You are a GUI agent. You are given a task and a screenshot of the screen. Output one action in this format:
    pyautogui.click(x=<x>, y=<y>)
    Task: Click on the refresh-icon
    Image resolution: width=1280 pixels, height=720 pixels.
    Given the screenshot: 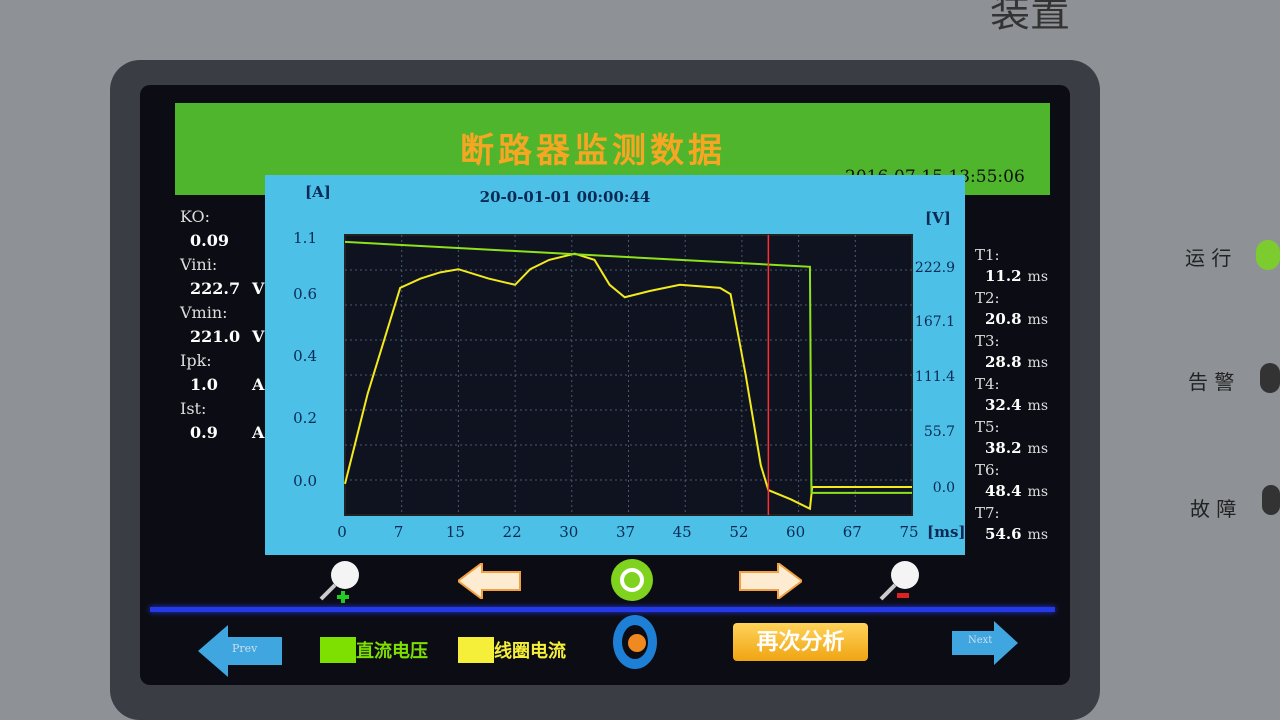 What is the action you would take?
    pyautogui.click(x=632, y=580)
    